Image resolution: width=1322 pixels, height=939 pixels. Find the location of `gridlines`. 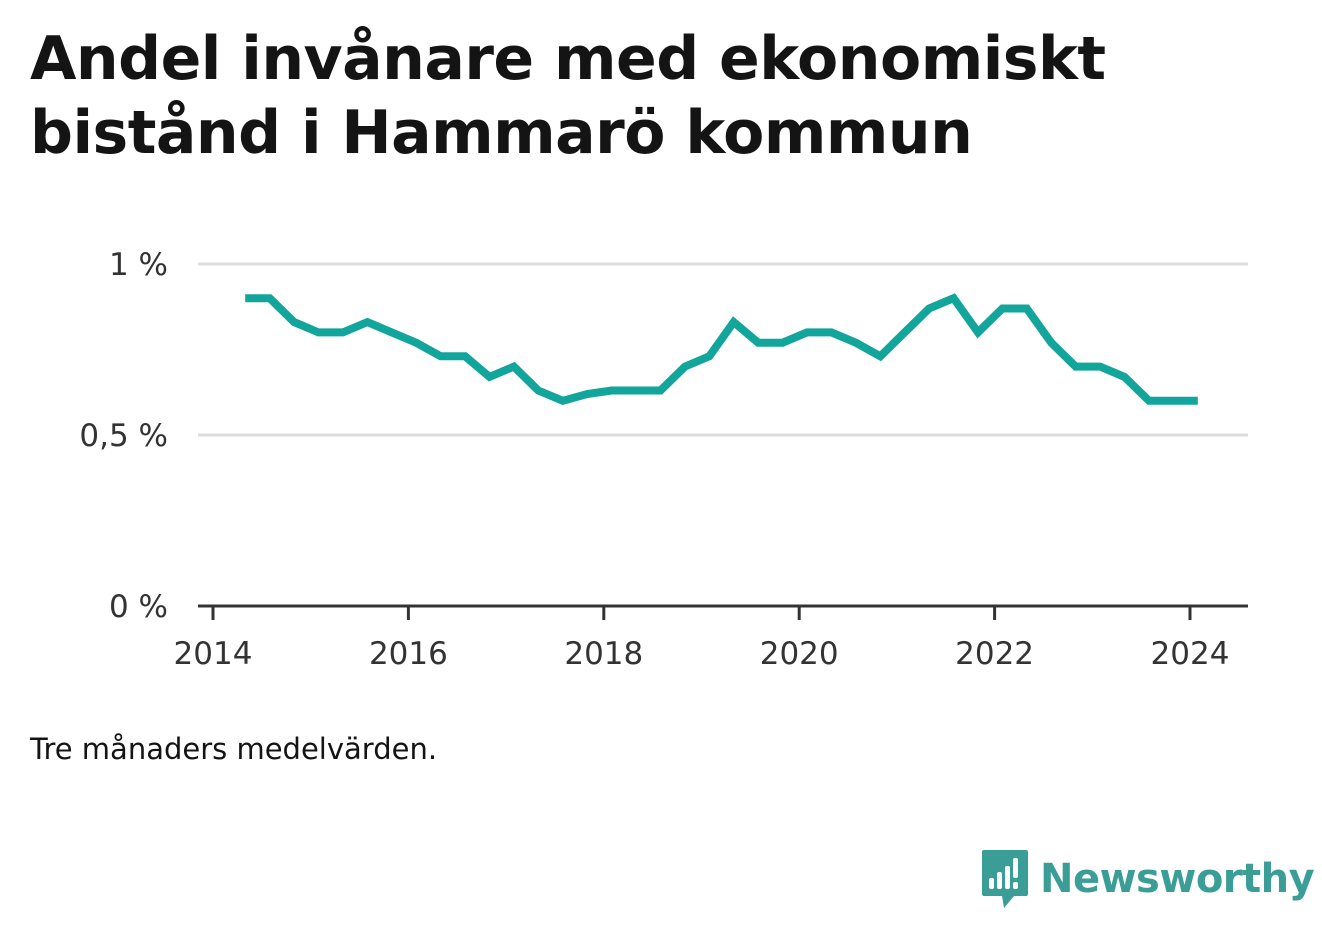

gridlines is located at coordinates (723, 349).